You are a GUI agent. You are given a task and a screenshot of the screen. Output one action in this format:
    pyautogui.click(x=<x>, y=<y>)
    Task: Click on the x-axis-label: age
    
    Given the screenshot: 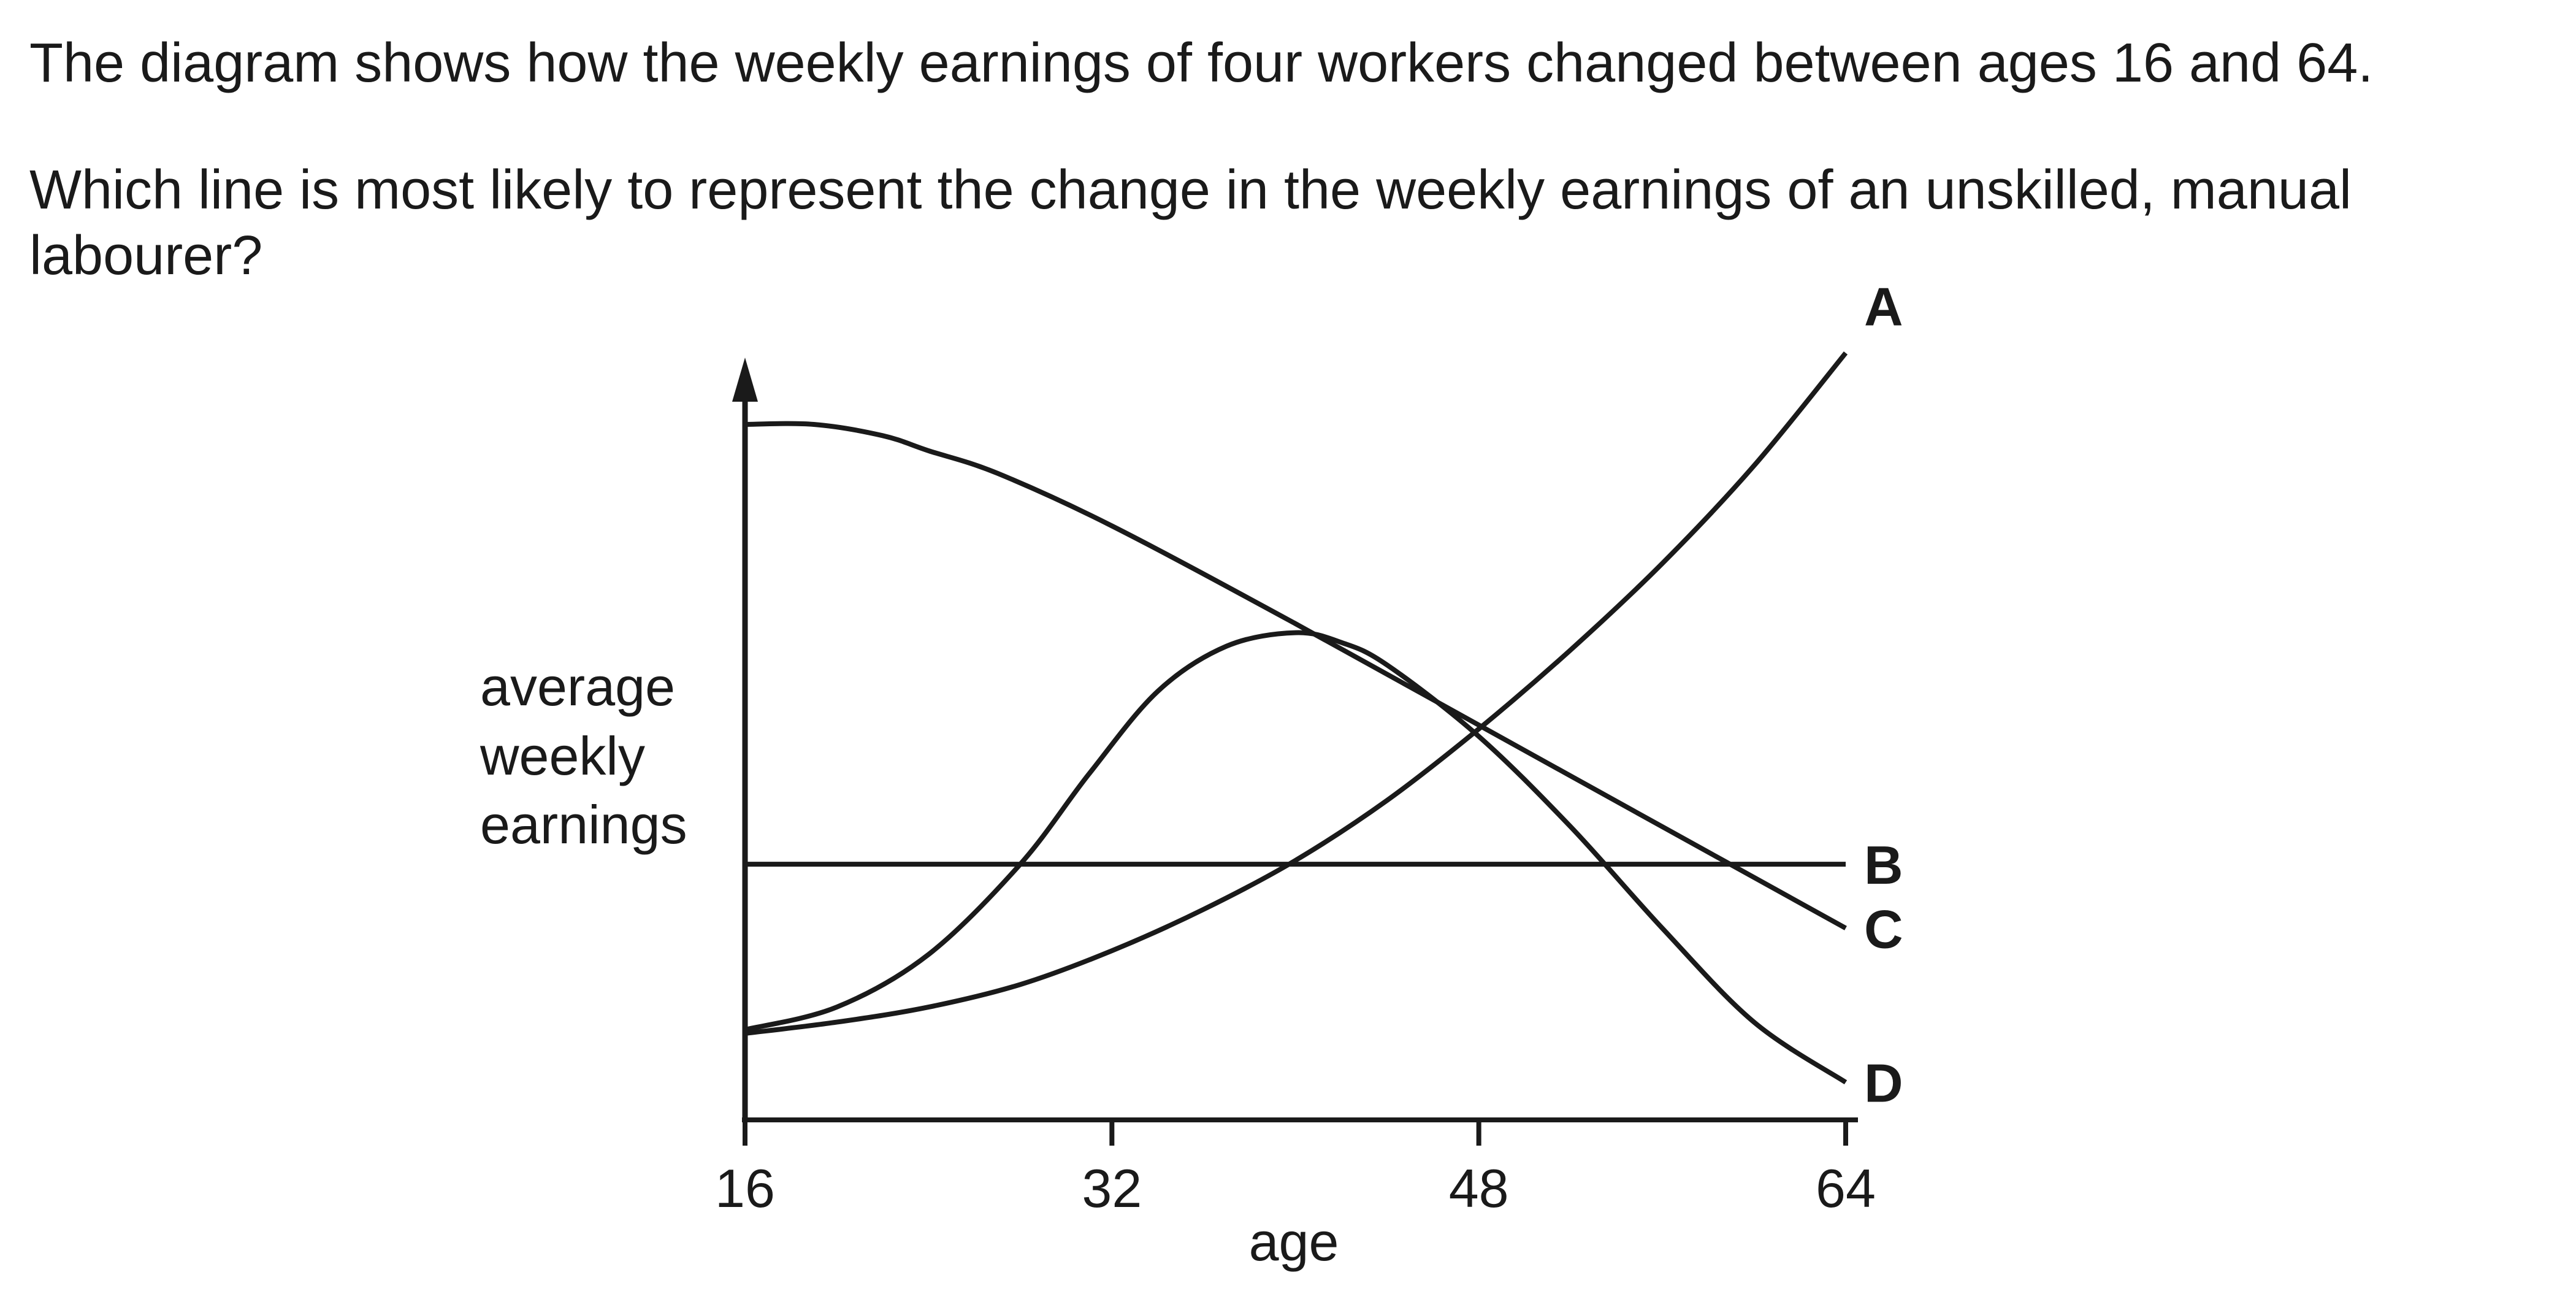 What is the action you would take?
    pyautogui.click(x=1294, y=1241)
    